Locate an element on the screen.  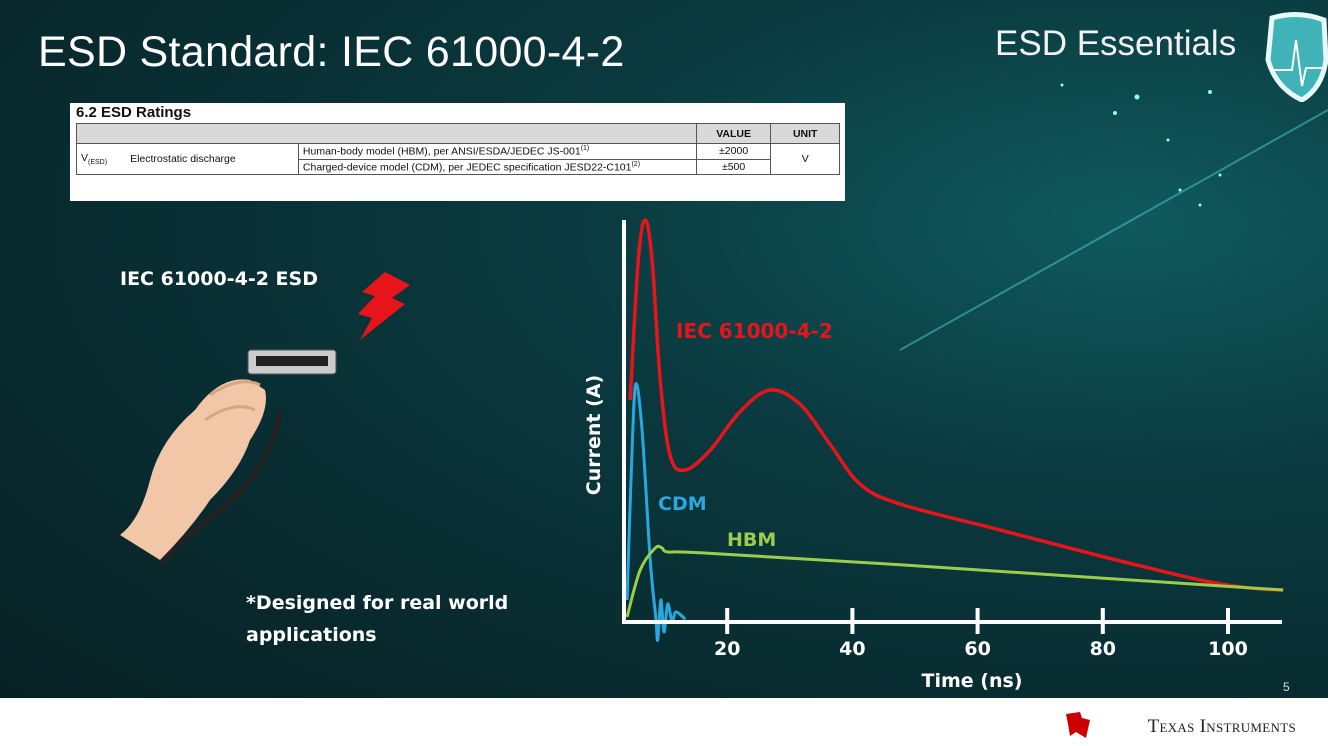
page-number: 5 is located at coordinates (1286, 687).